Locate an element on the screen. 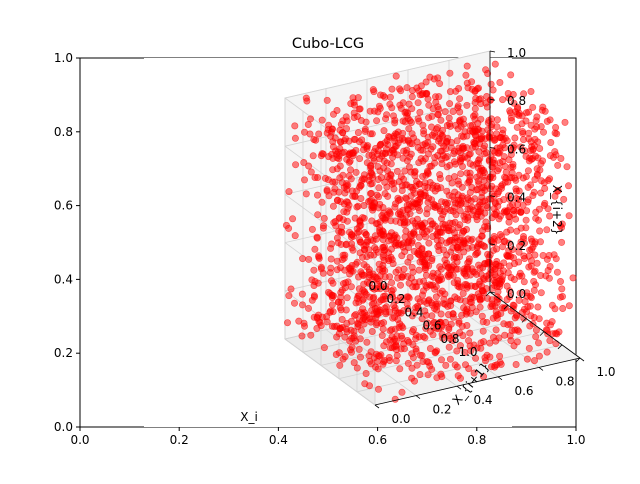  x3d-tick-label: 0.6 is located at coordinates (431, 326).